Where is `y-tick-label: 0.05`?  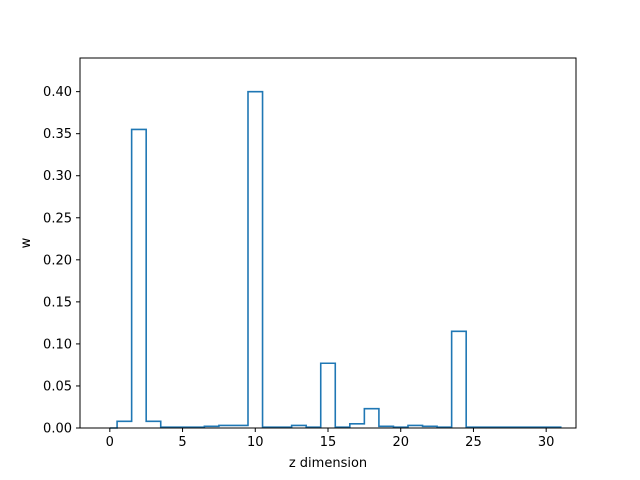 y-tick-label: 0.05 is located at coordinates (57, 386).